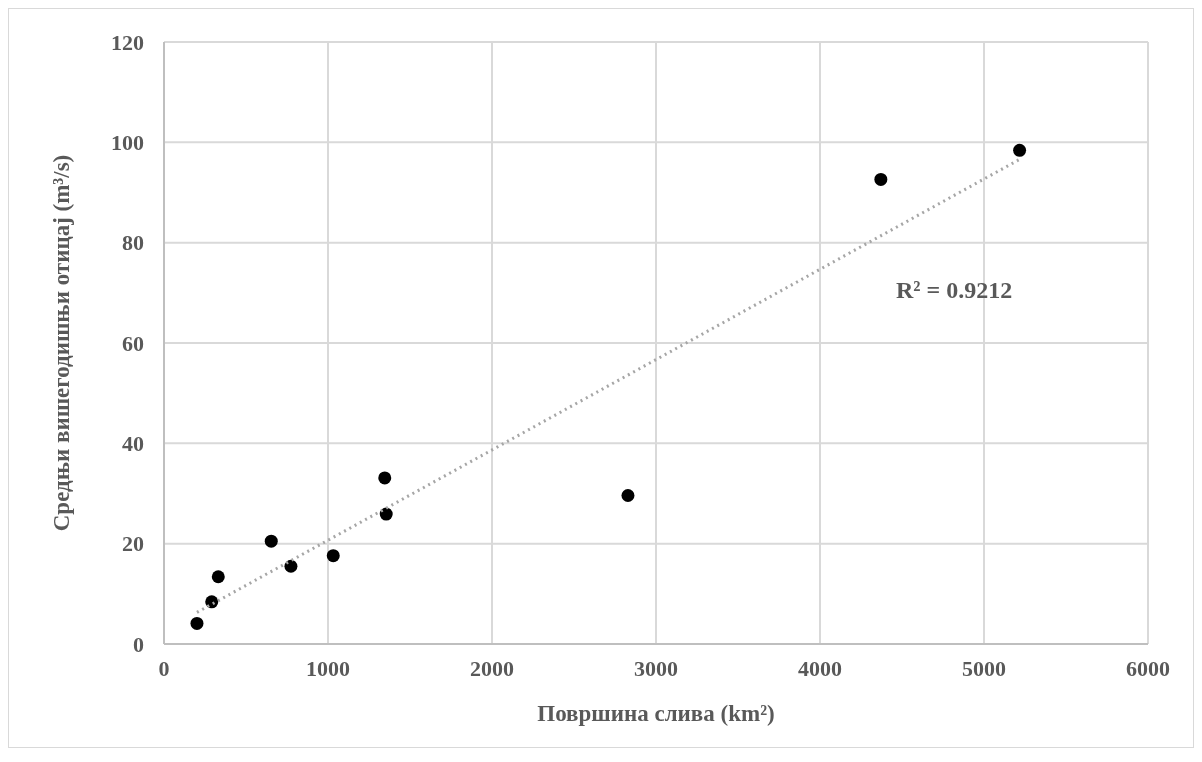 This screenshot has width=1202, height=762. What do you see at coordinates (1148, 668) in the screenshot?
I see `x-tick-label: 6000` at bounding box center [1148, 668].